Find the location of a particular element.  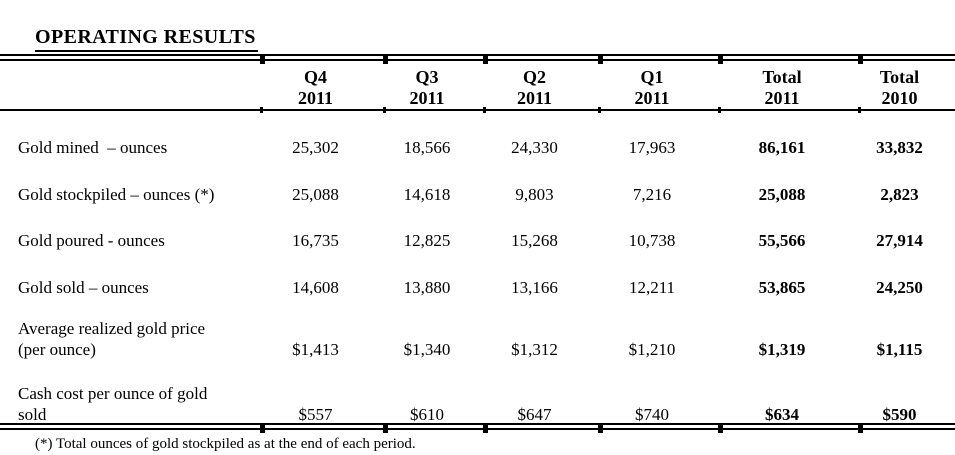

header-q3-2011: Q3 2011 is located at coordinates (435, 86).